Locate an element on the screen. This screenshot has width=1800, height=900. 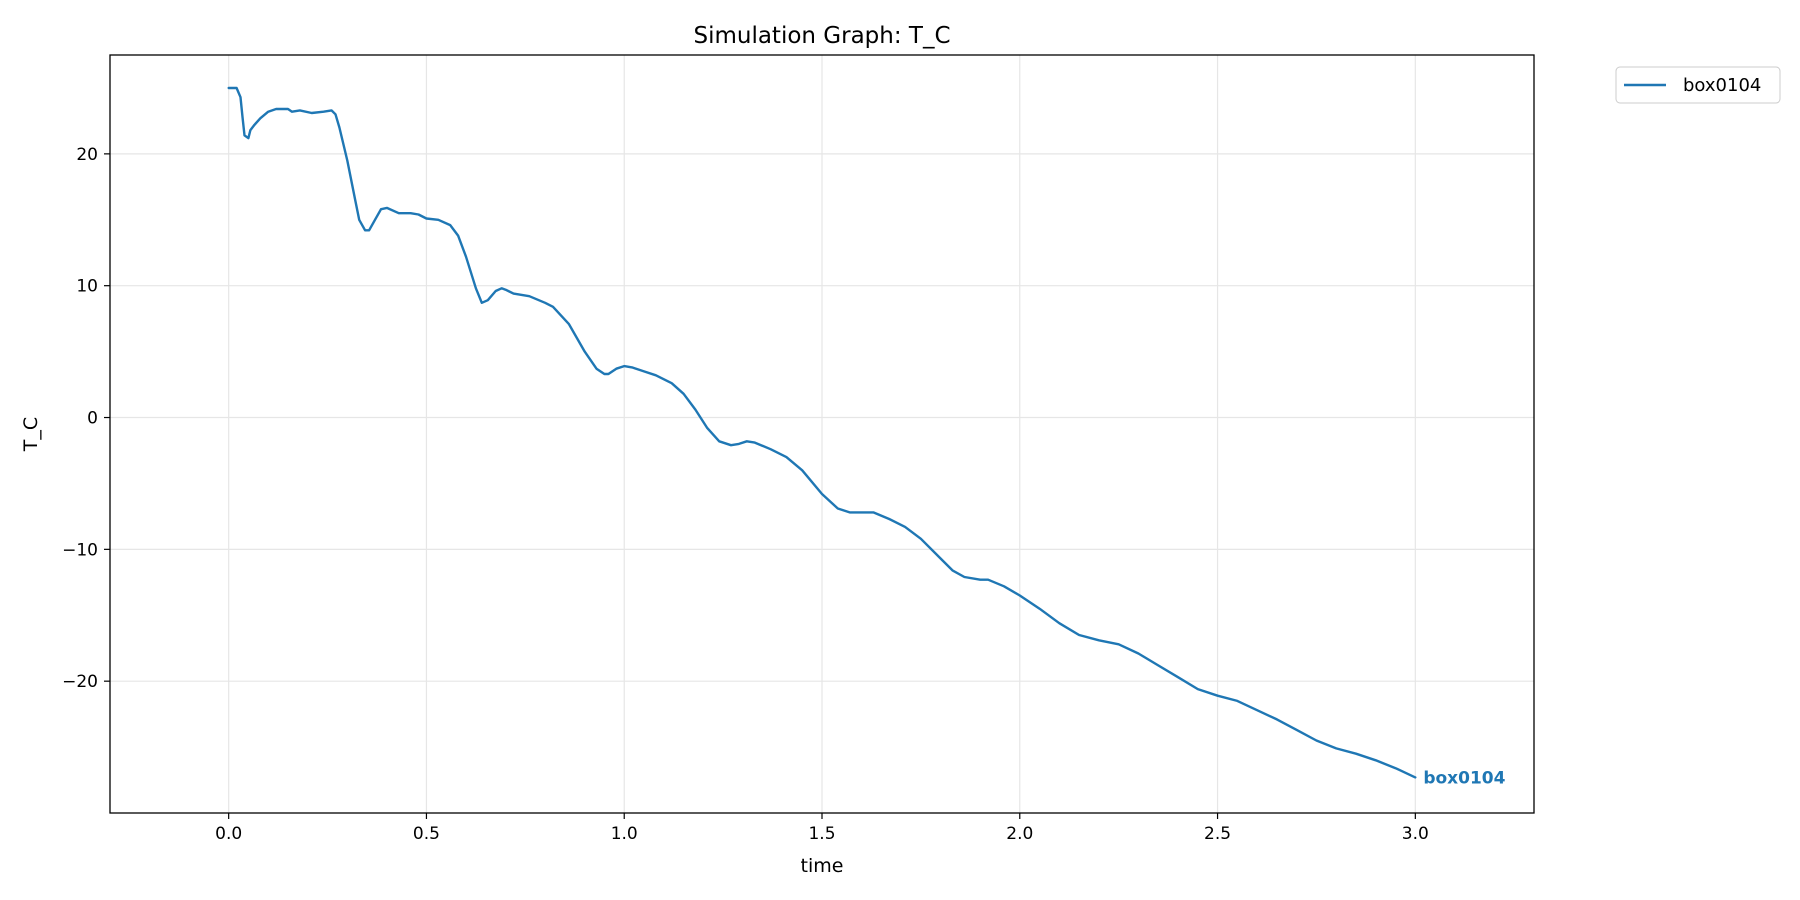
x-tick-label: 3.0 is located at coordinates (1415, 834).